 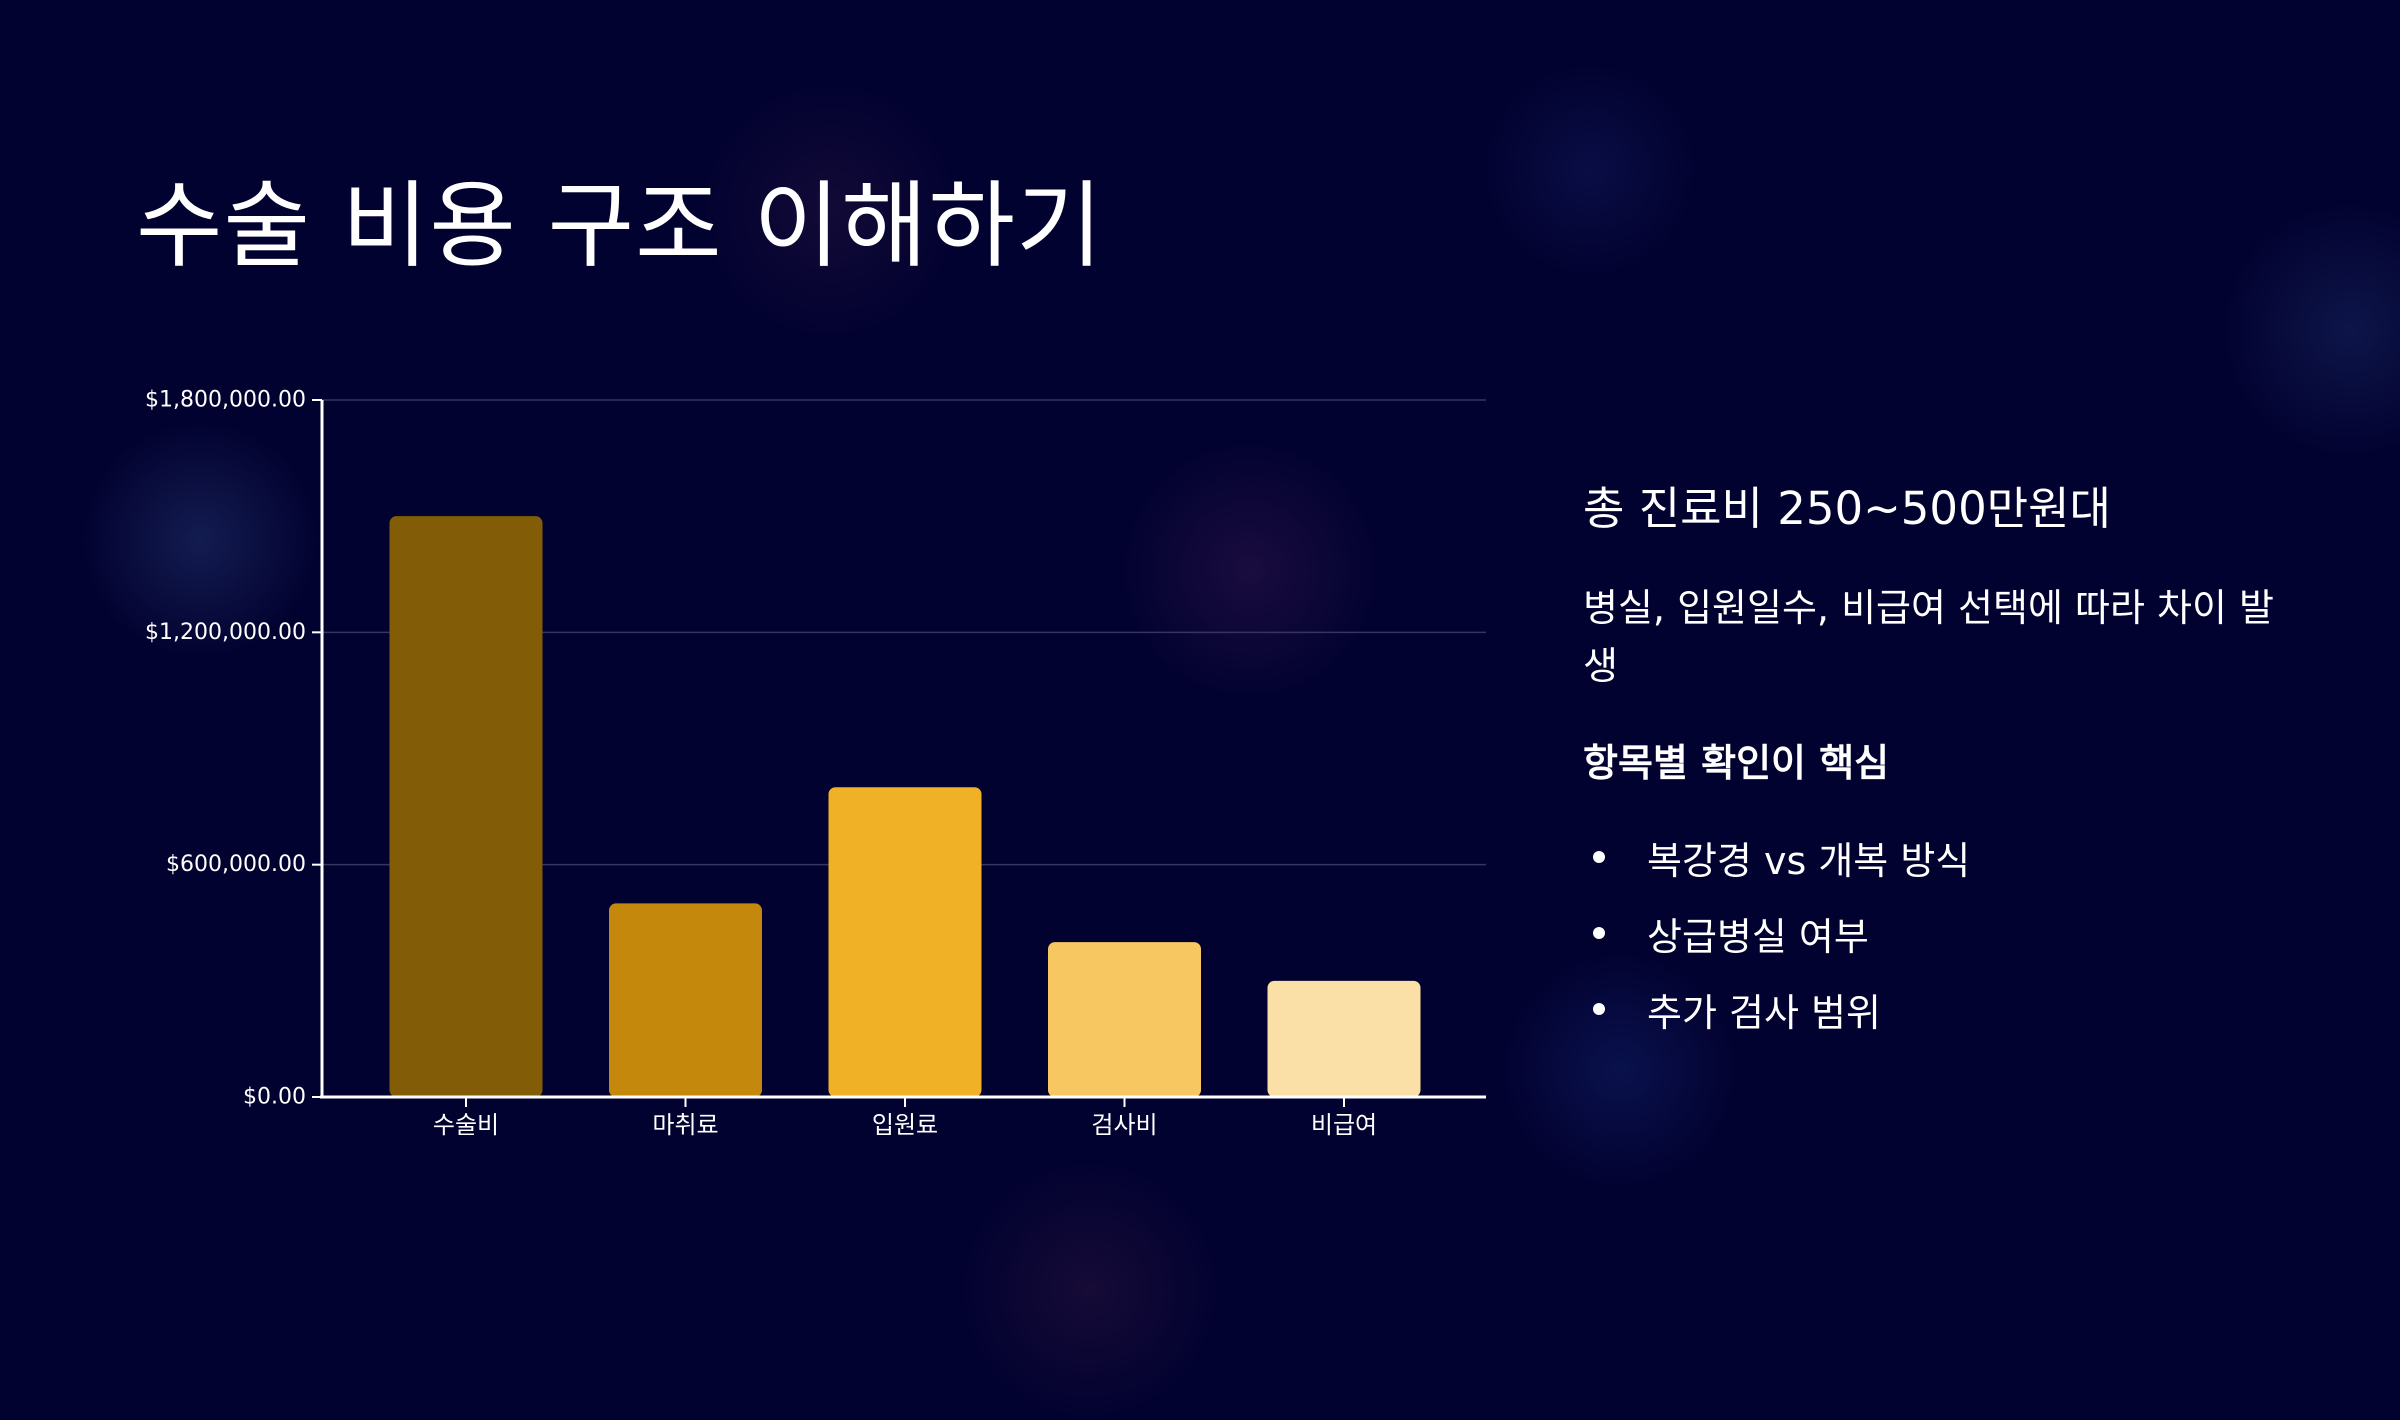 What do you see at coordinates (1344, 1125) in the screenshot?
I see `x-tick-label: 비급여` at bounding box center [1344, 1125].